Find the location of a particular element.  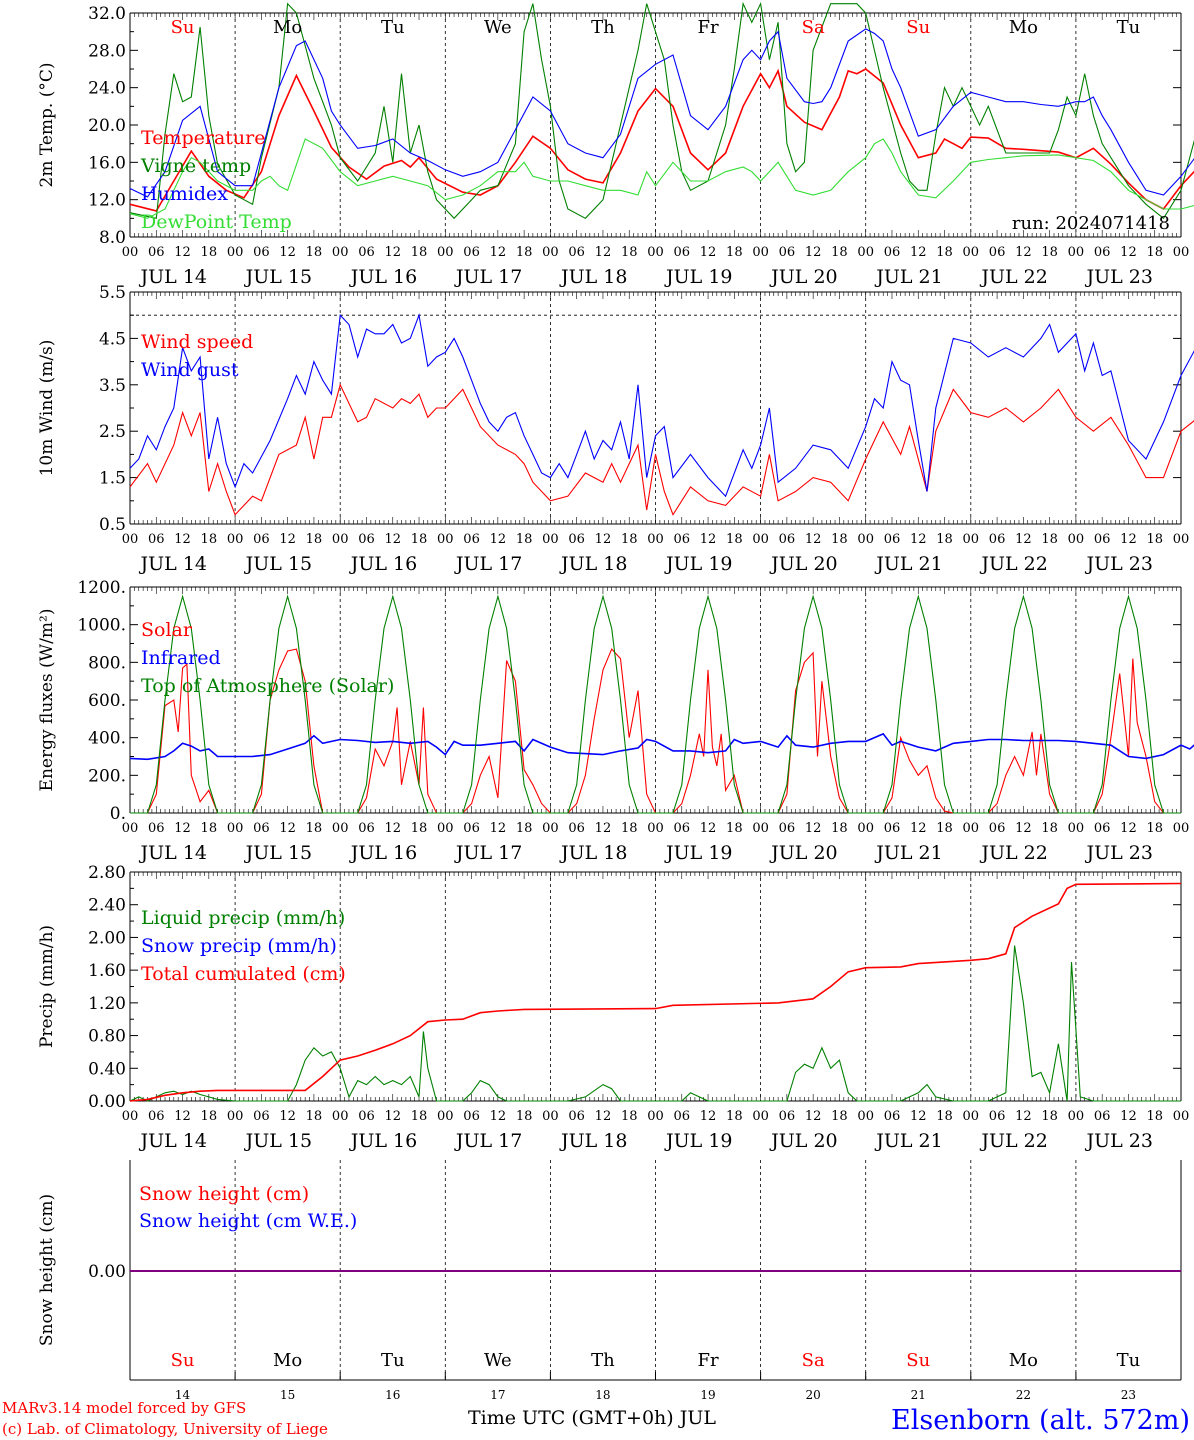

y-axis-title: Precip (mm/h) is located at coordinates (47, 986).